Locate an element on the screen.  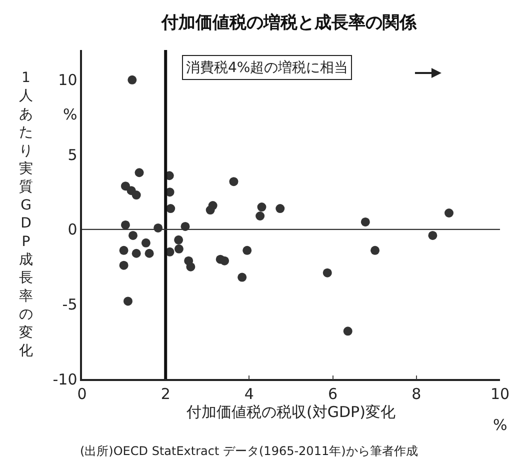
x-tick-label: 10 is located at coordinates (500, 393).